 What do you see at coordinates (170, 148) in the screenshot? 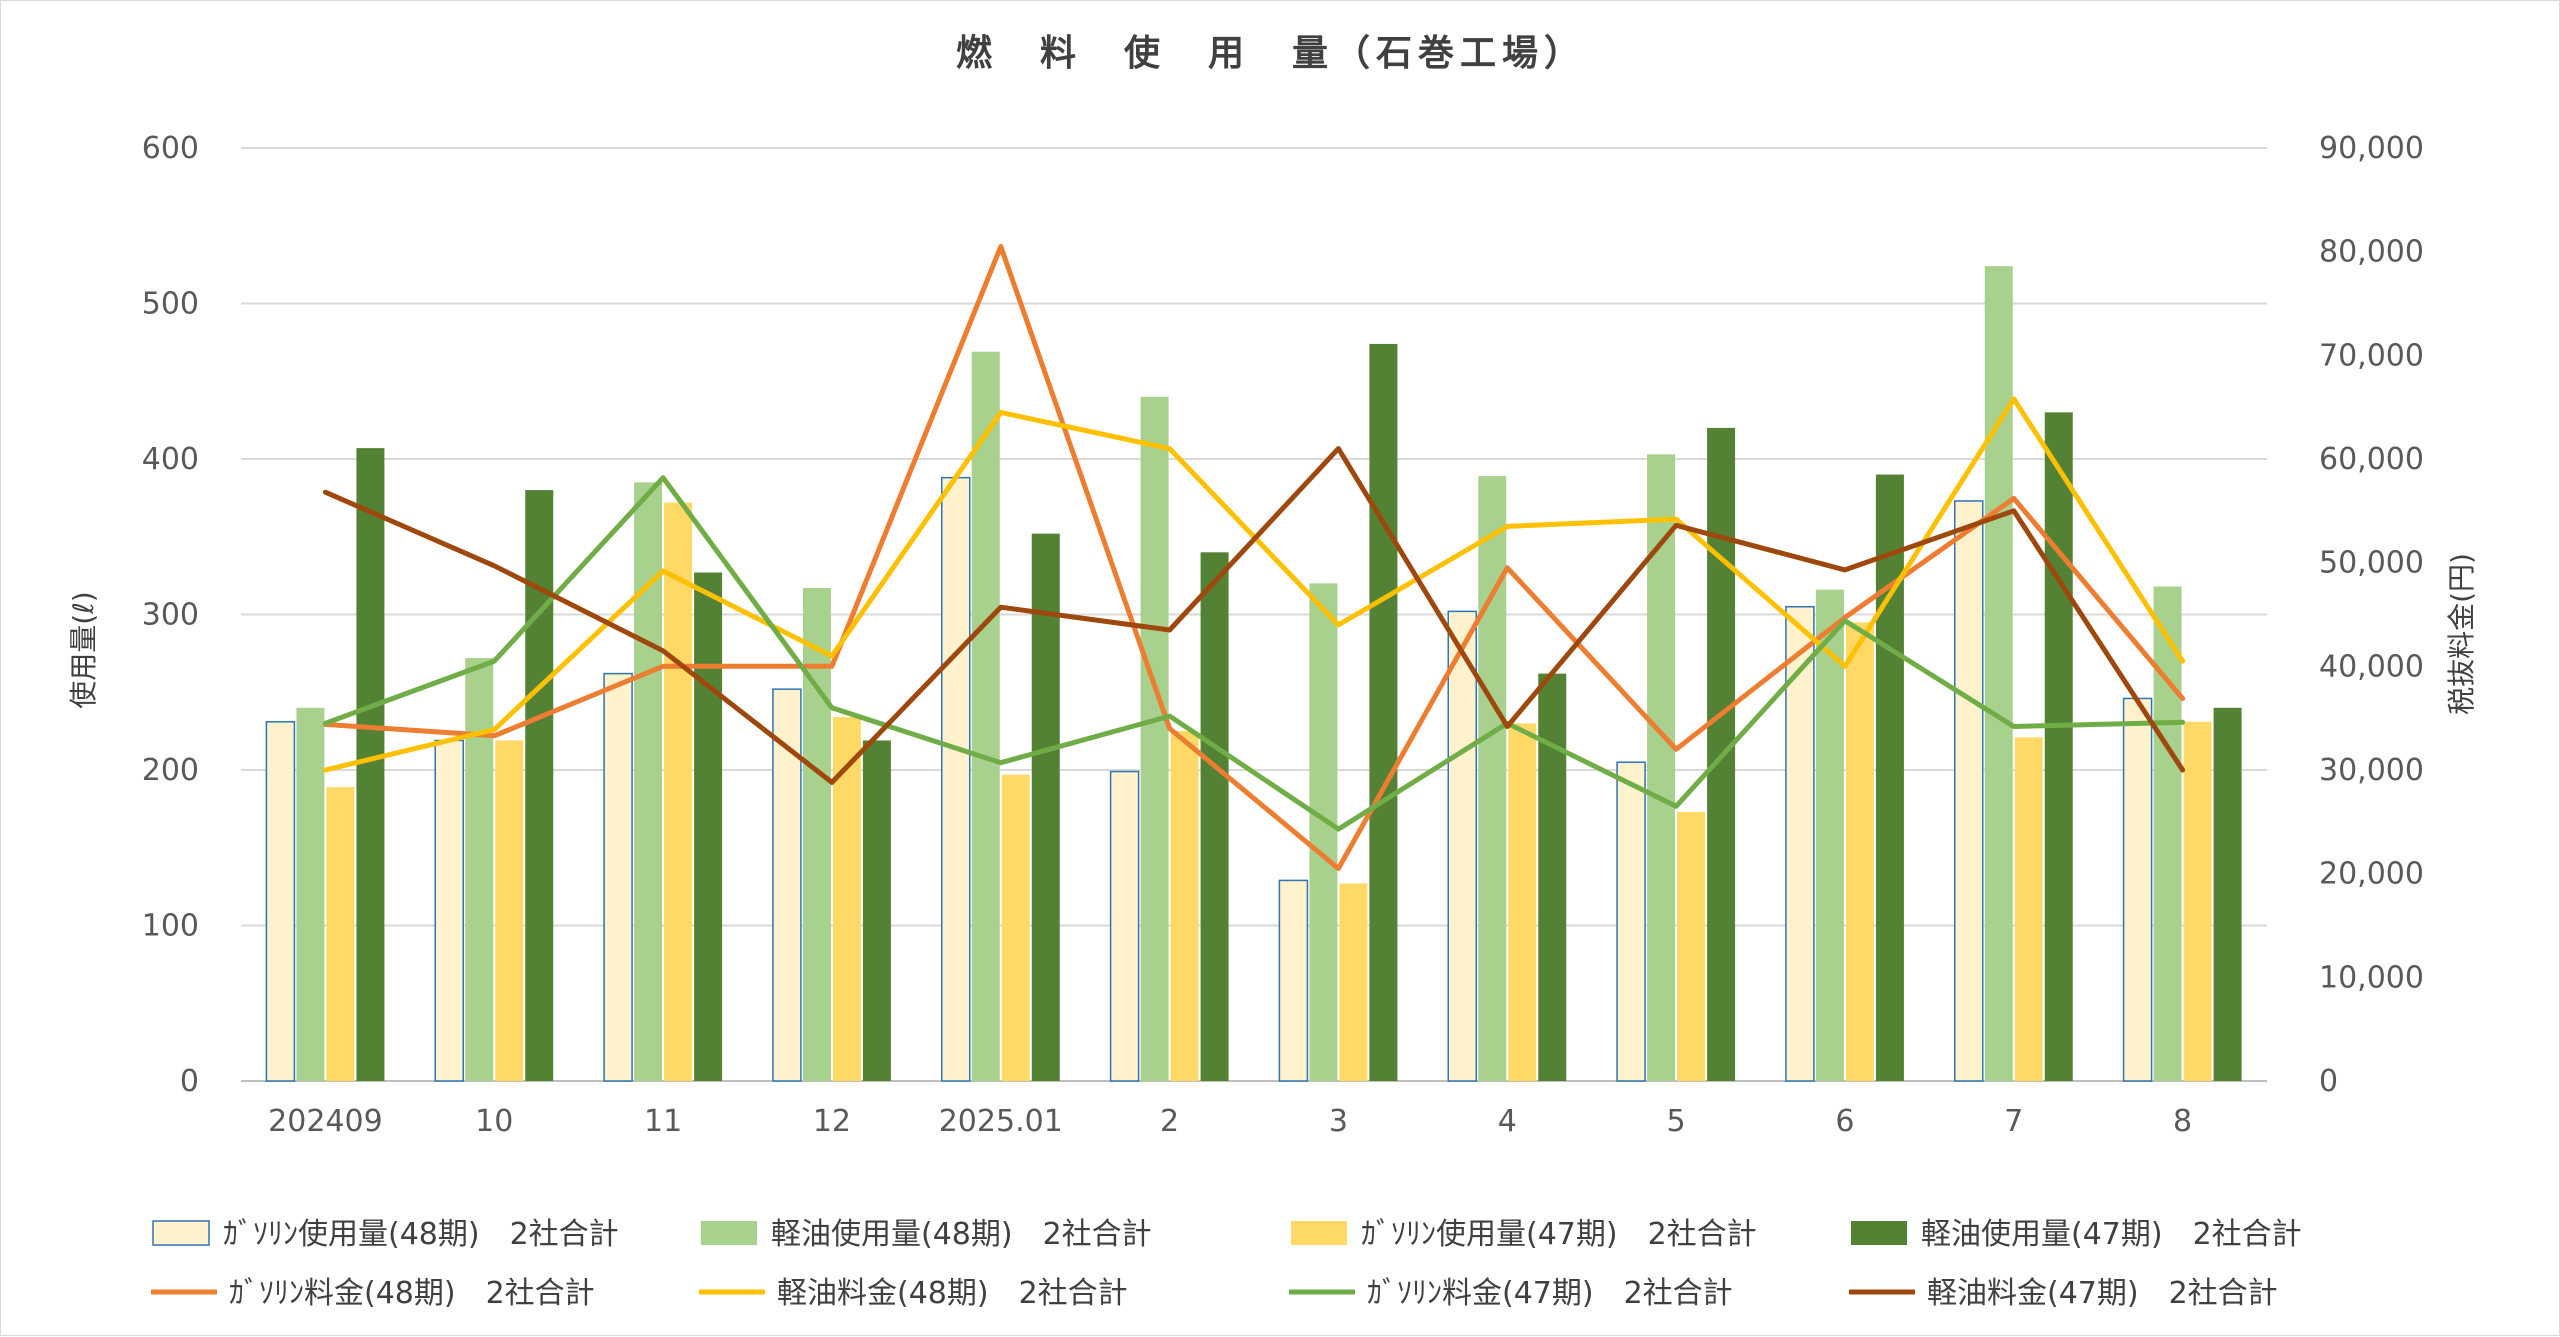
I see `y-tick-label: 600` at bounding box center [170, 148].